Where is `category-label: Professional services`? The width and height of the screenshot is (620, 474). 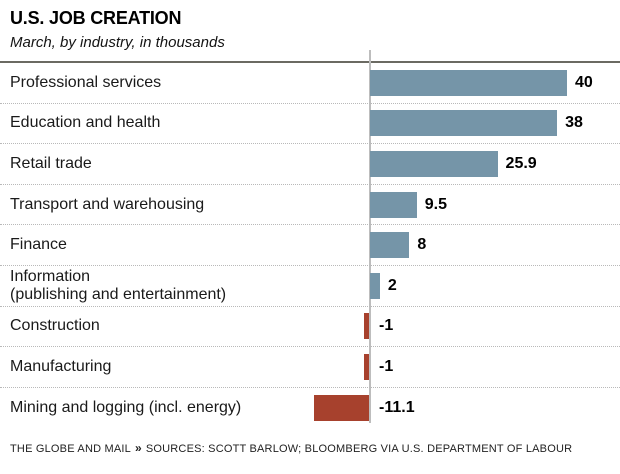
category-label: Professional services is located at coordinates (86, 82).